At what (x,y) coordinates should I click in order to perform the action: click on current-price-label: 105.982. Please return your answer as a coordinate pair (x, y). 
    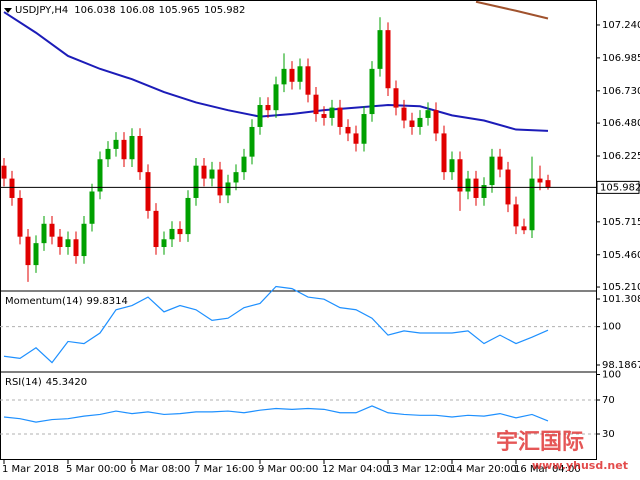
    Looking at the image, I should click on (620, 187).